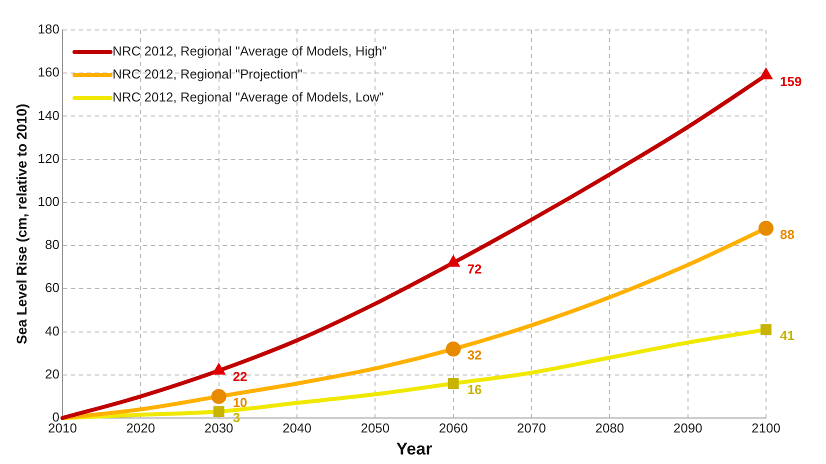  I want to click on data-label: 16, so click(474, 390).